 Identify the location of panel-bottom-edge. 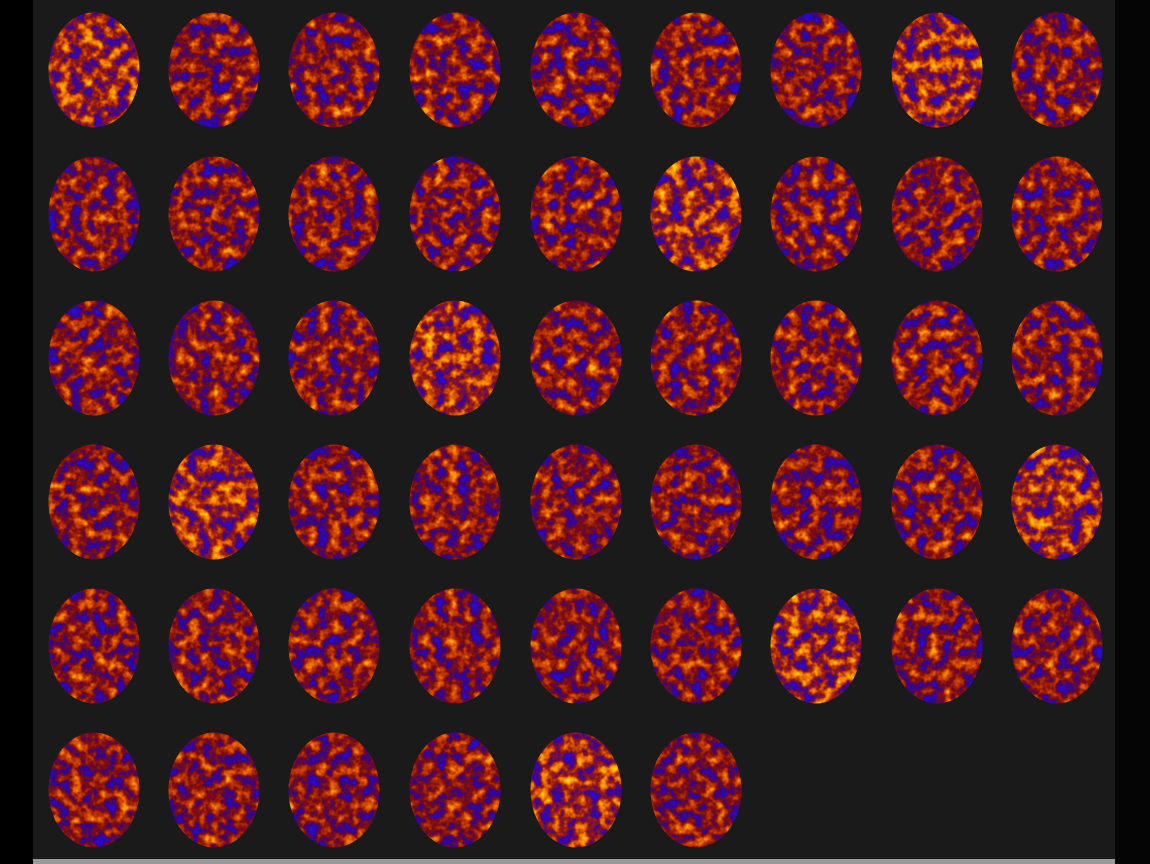
(574, 861).